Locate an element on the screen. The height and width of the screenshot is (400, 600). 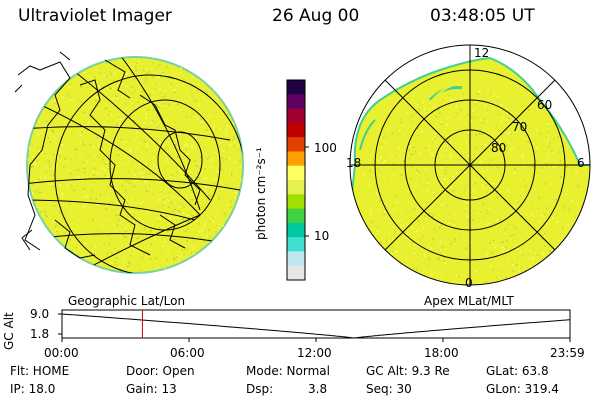
coastline-outline is located at coordinates (112, 159).